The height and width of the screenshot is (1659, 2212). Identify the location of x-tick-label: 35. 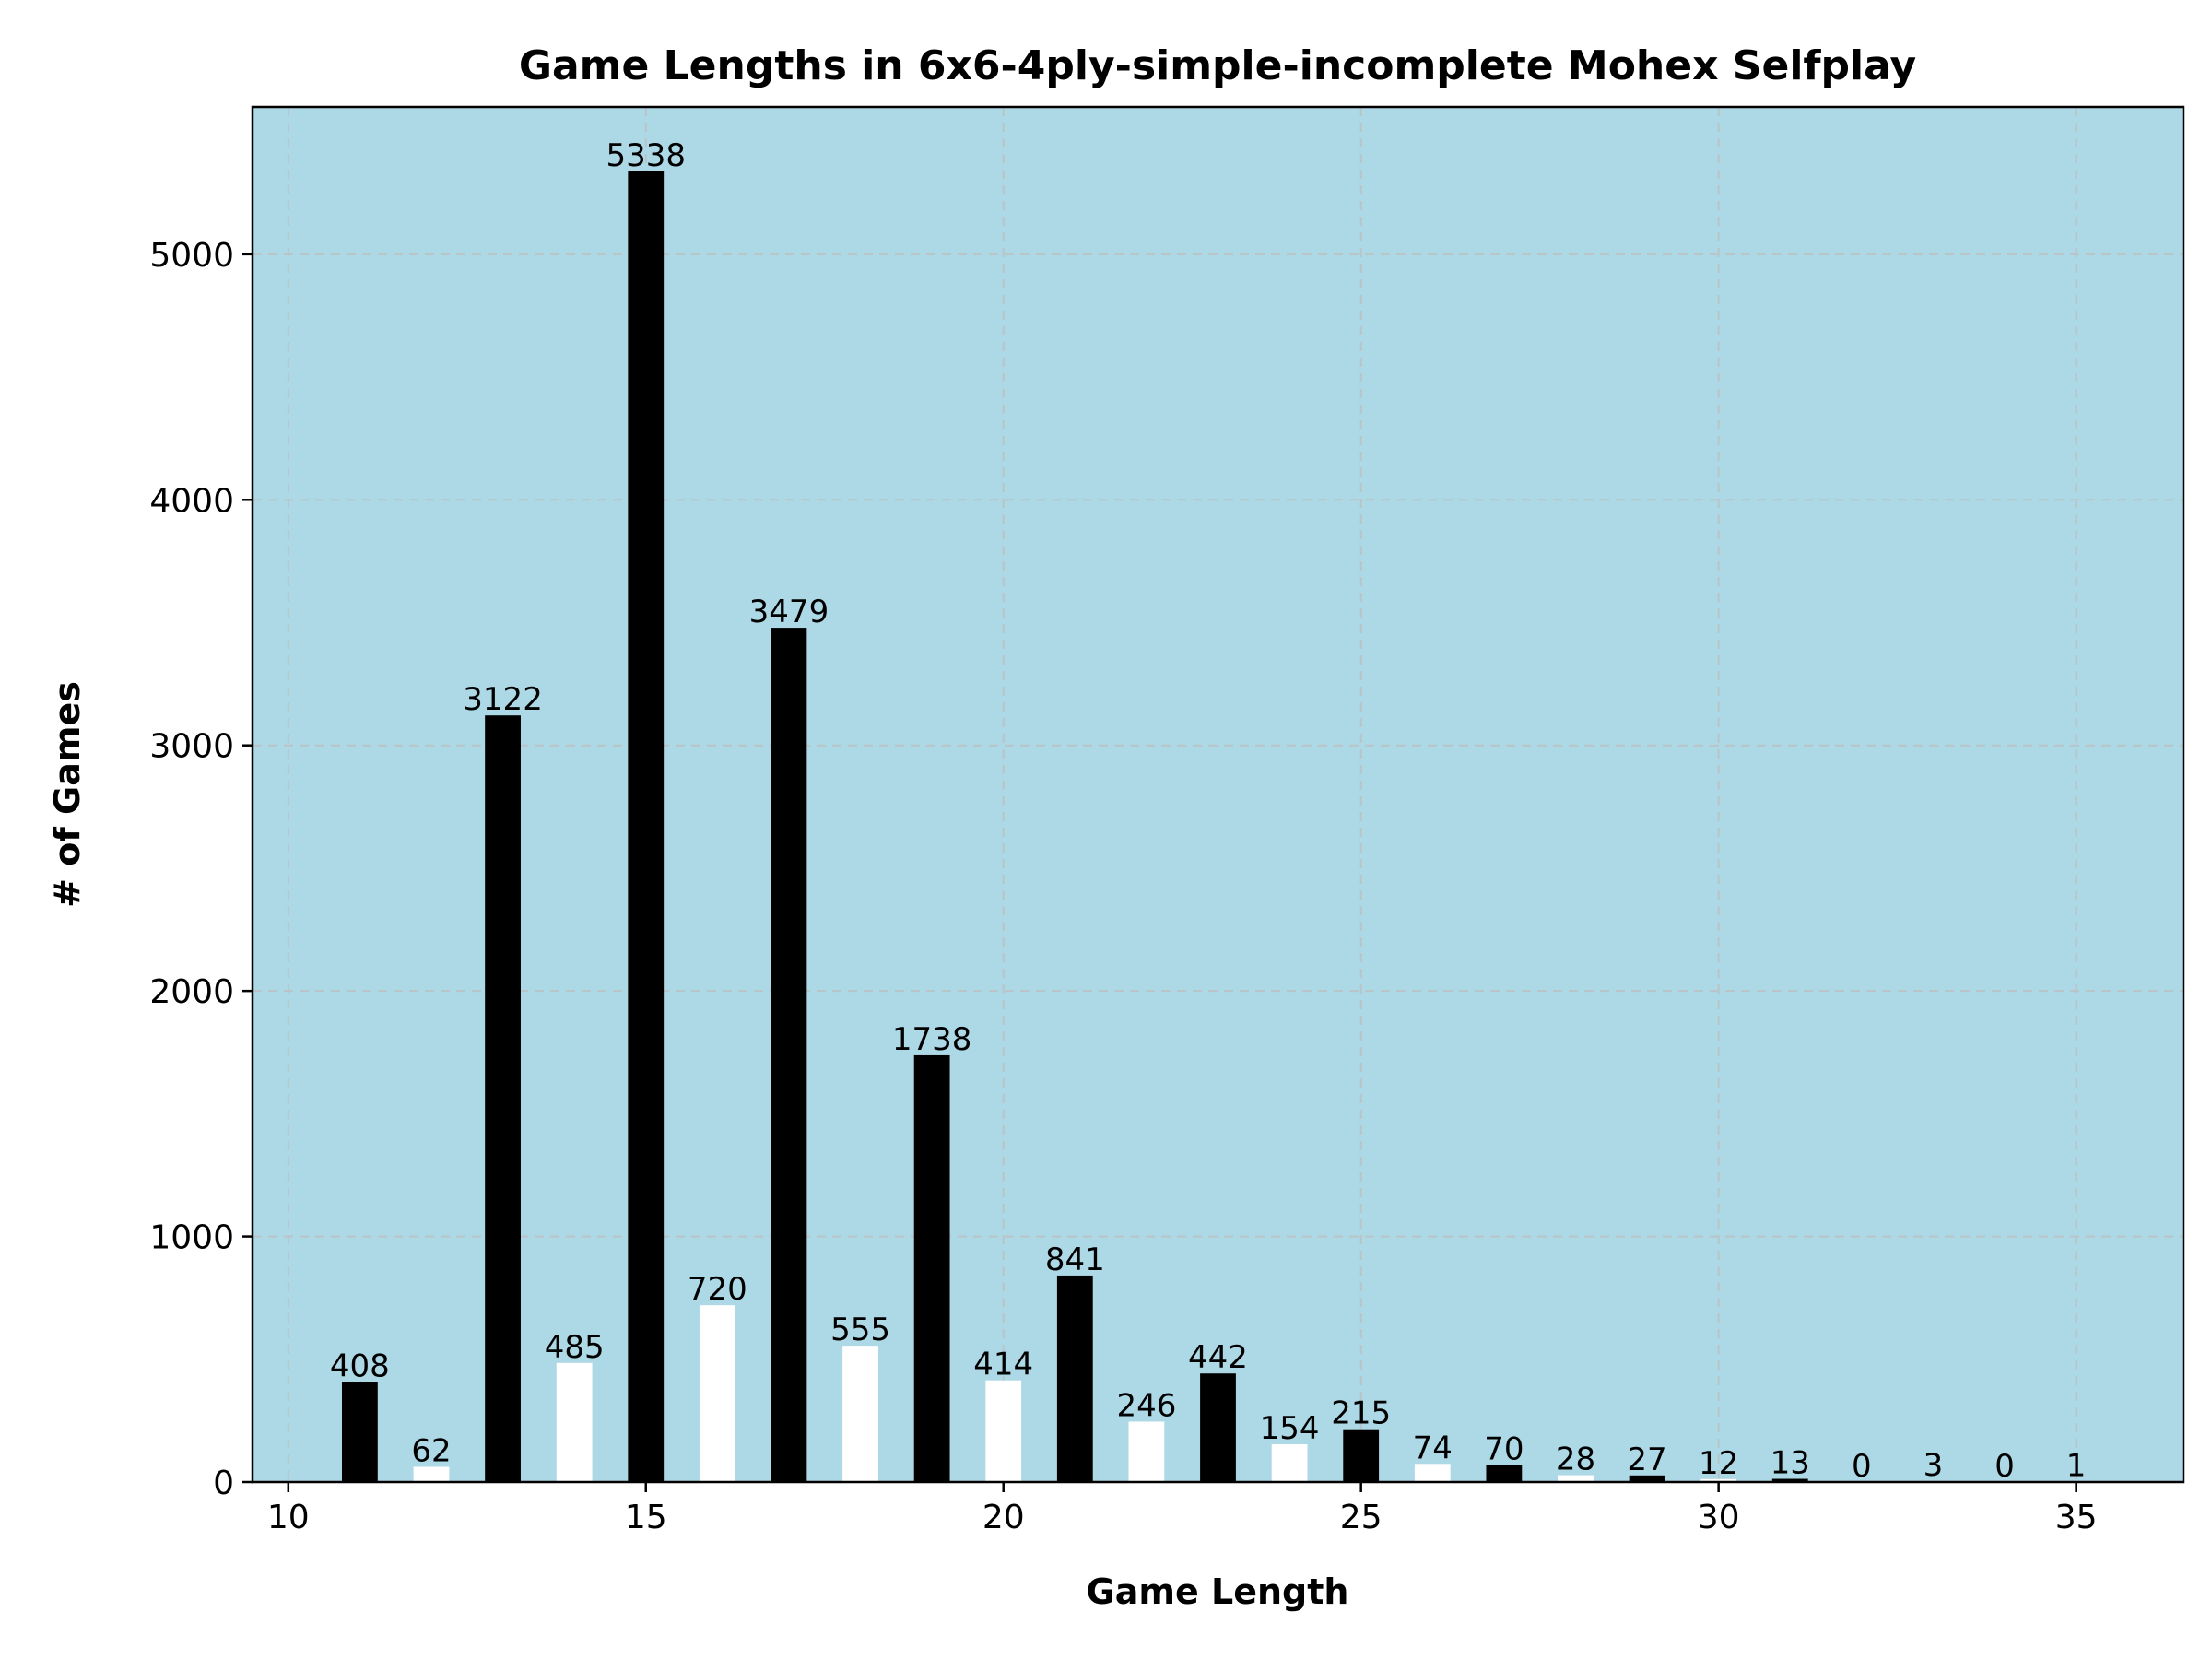
(2076, 1517).